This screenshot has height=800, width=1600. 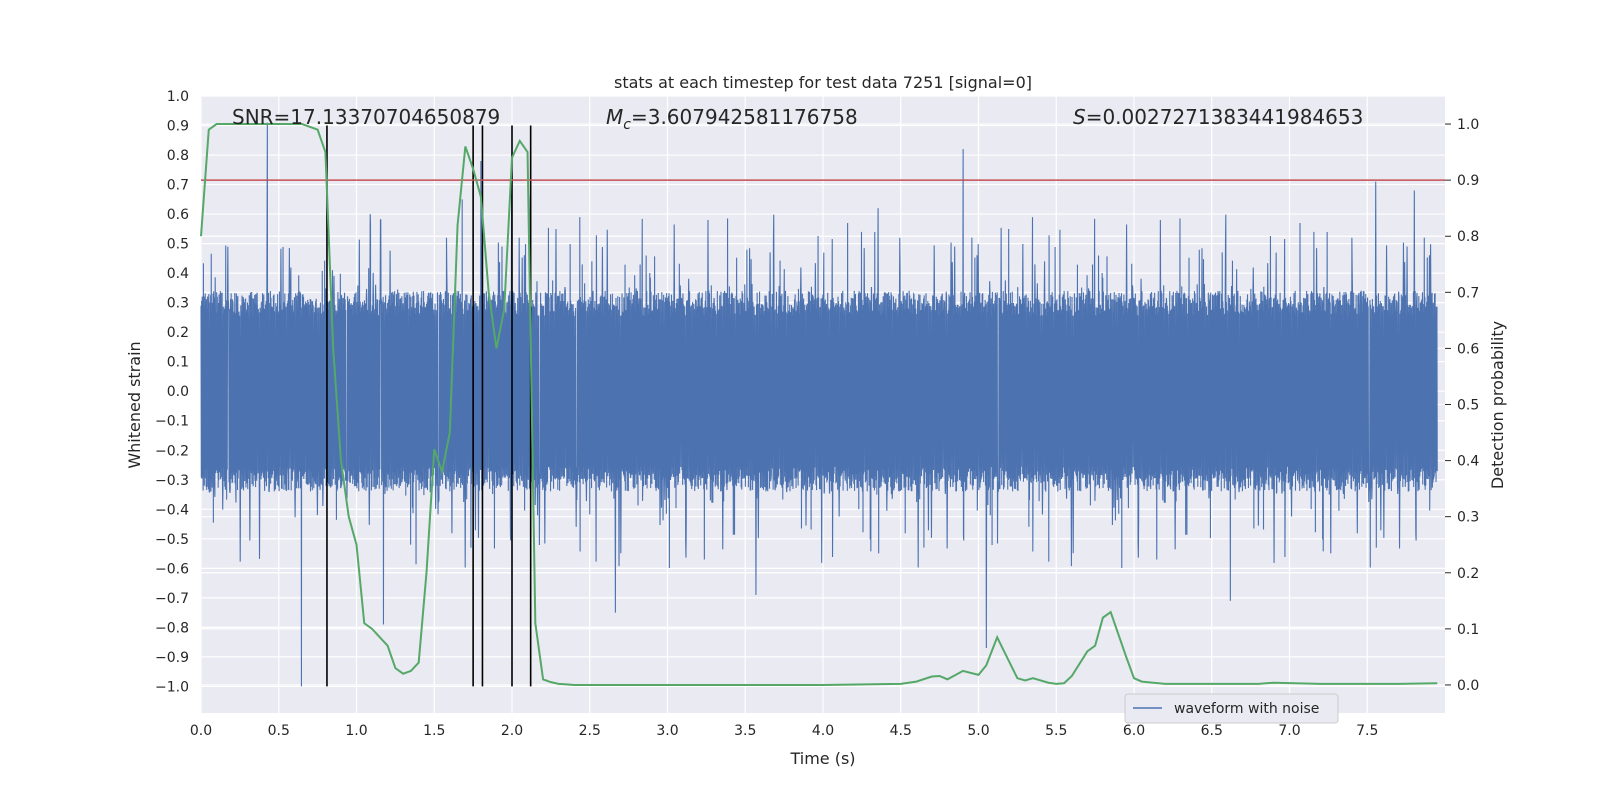 I want to click on y-tick-label: 0.1, so click(x=178, y=363).